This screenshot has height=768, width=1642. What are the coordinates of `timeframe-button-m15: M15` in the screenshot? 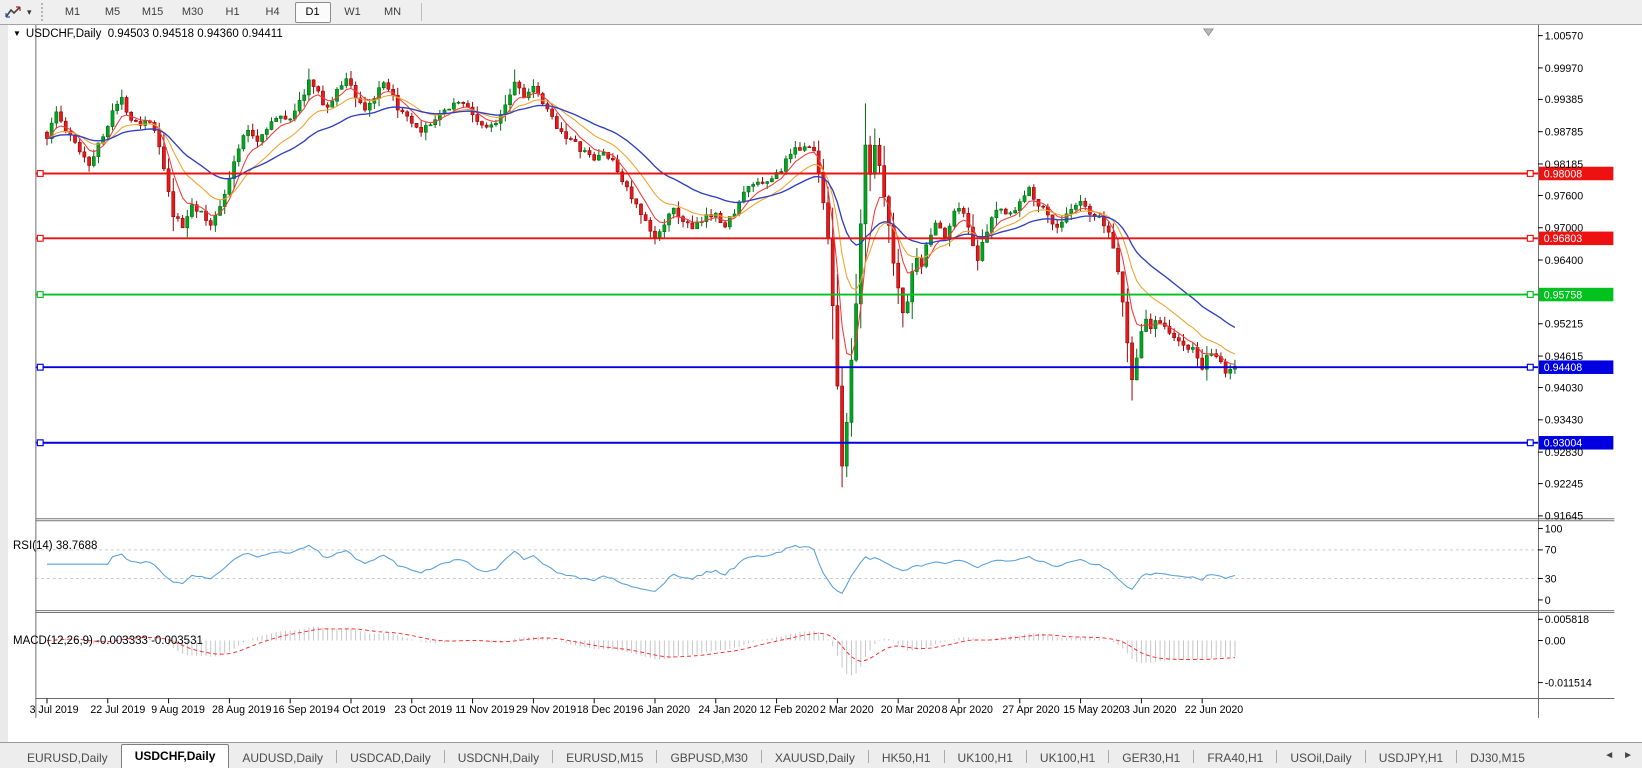 It's located at (152, 11).